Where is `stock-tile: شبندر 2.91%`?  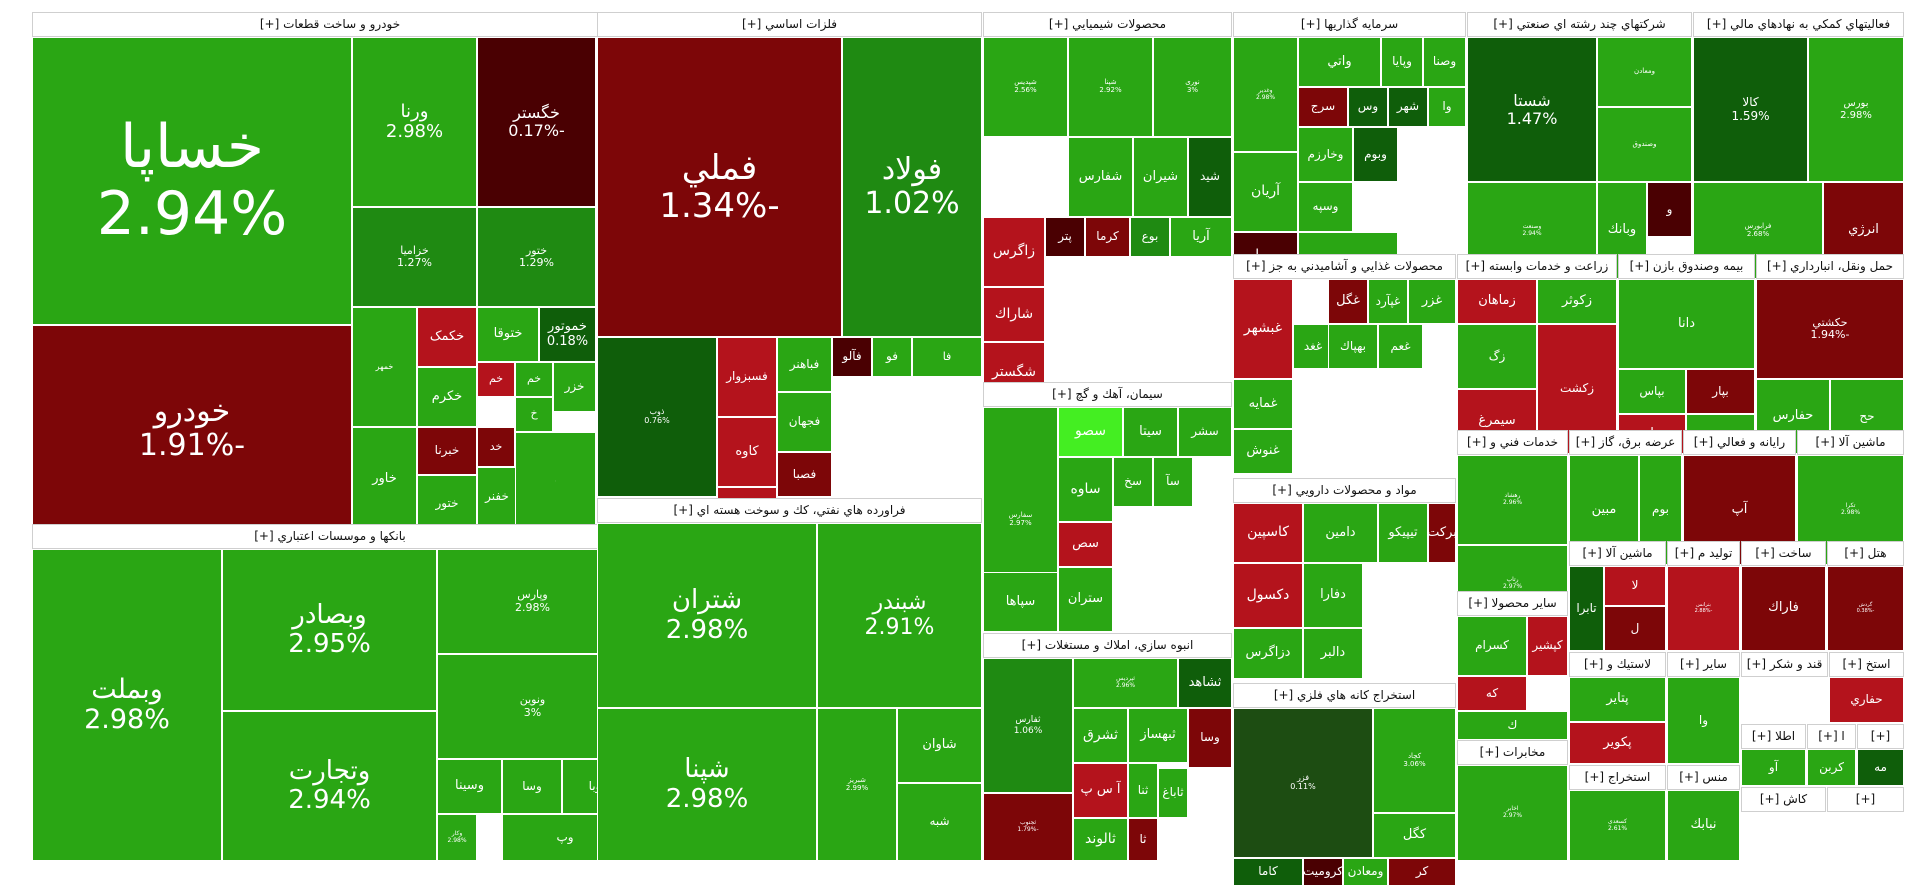
stock-tile: شبندر 2.91% is located at coordinates (899, 615).